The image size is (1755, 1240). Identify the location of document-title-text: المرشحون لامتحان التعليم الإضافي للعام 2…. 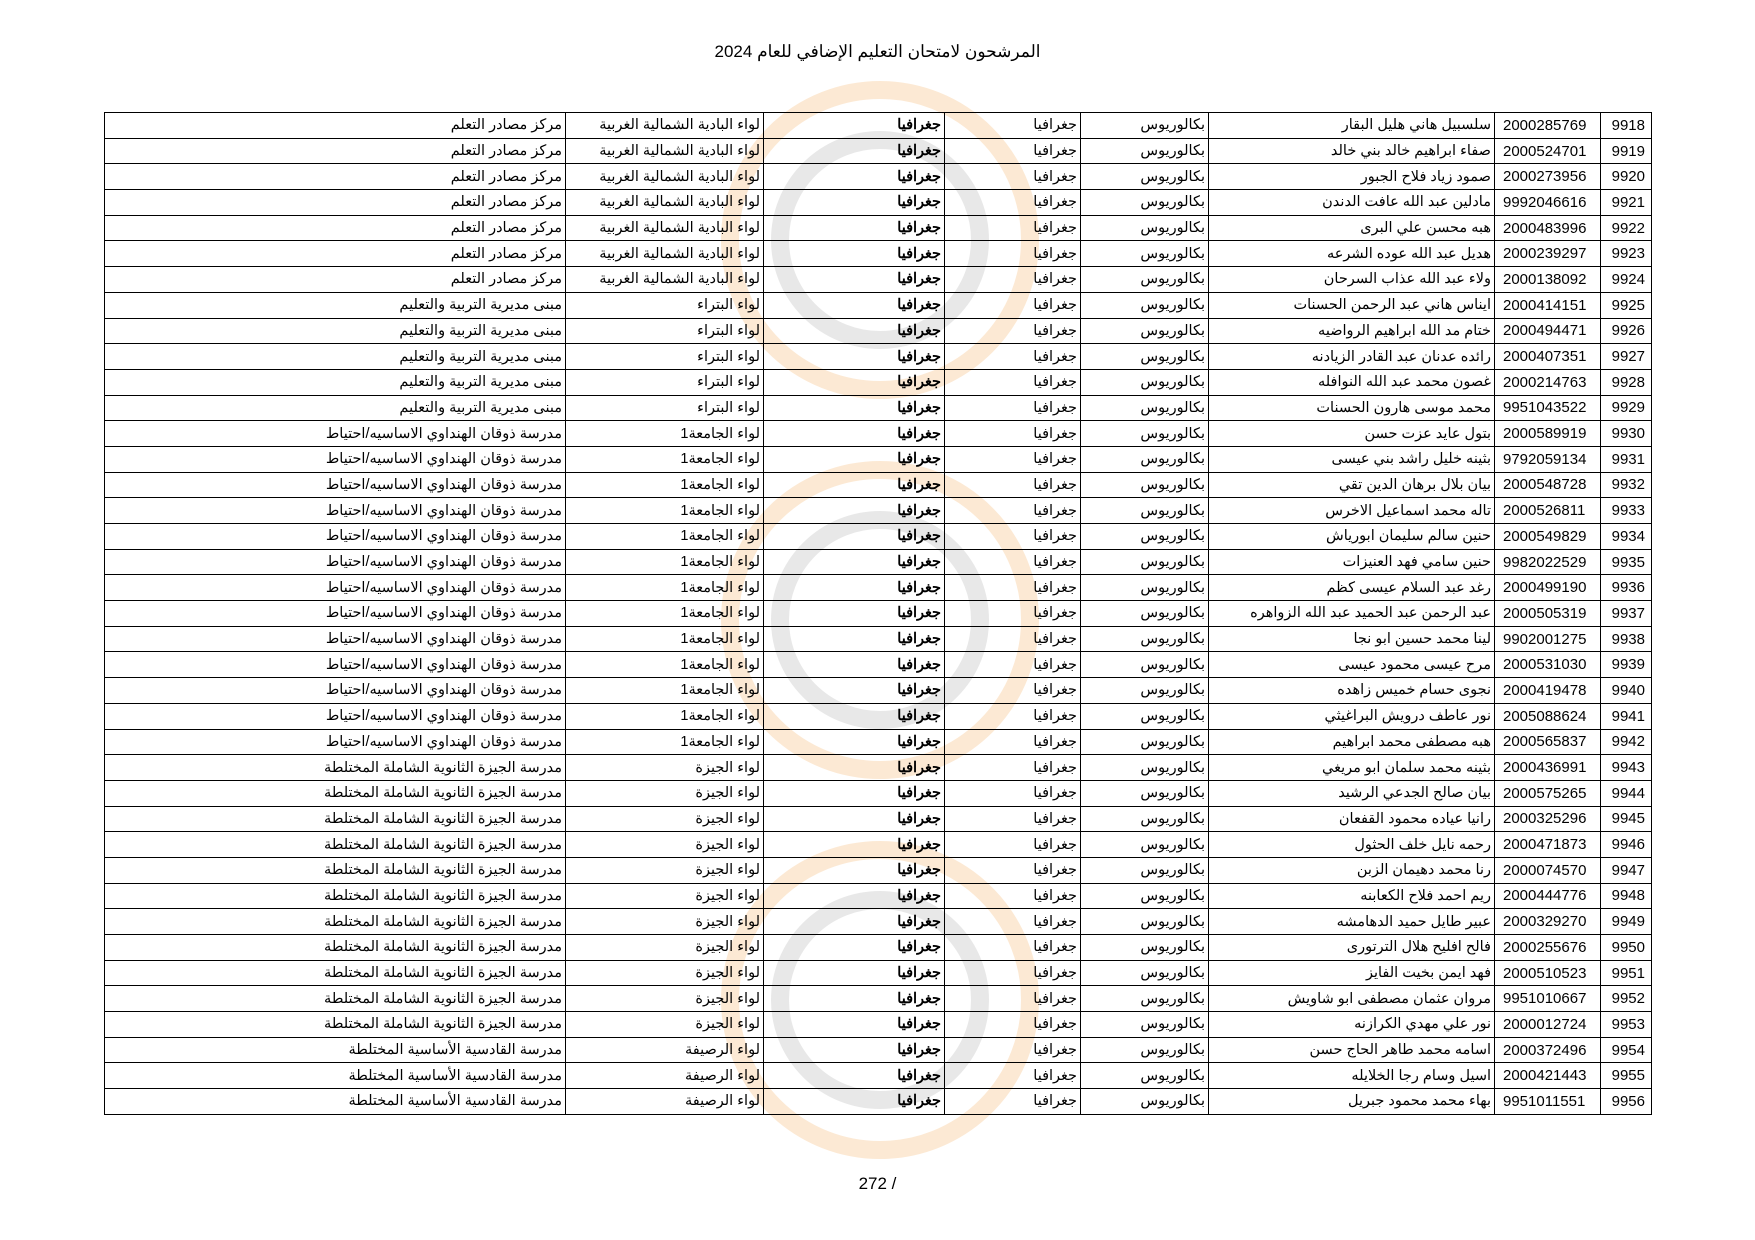
(877, 51).